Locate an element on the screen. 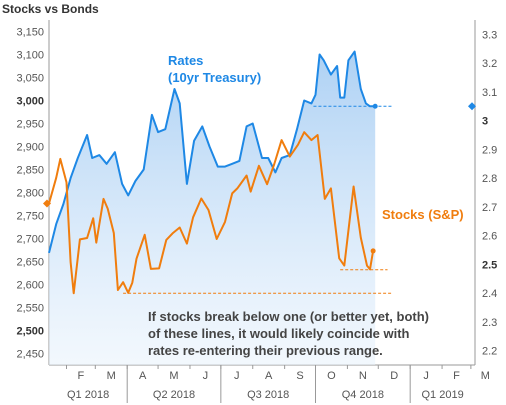 Image resolution: width=506 pixels, height=405 pixels. note-line3: rates re-entering their previous range. is located at coordinates (265, 350).